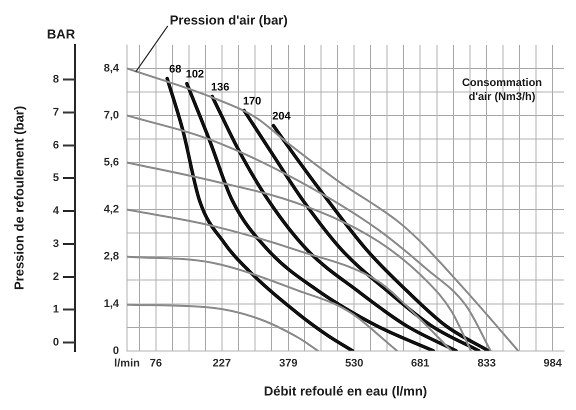  I want to click on y2-tick-label: 7,0, so click(111, 116).